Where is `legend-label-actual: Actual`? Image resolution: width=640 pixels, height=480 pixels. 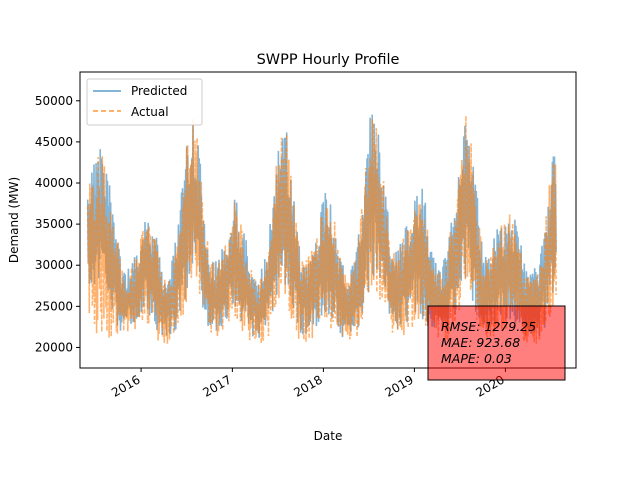 legend-label-actual: Actual is located at coordinates (150, 112).